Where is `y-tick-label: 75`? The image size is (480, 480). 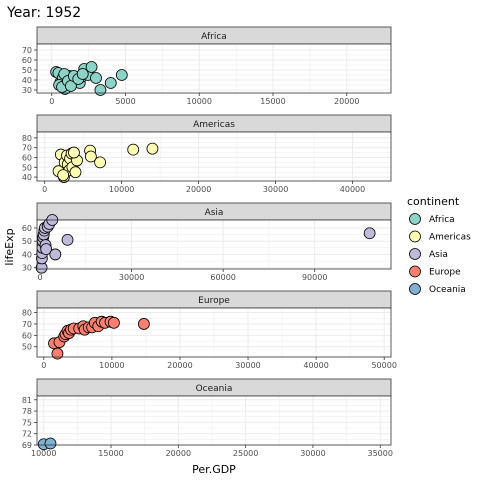
y-tick-label: 75 is located at coordinates (27, 422).